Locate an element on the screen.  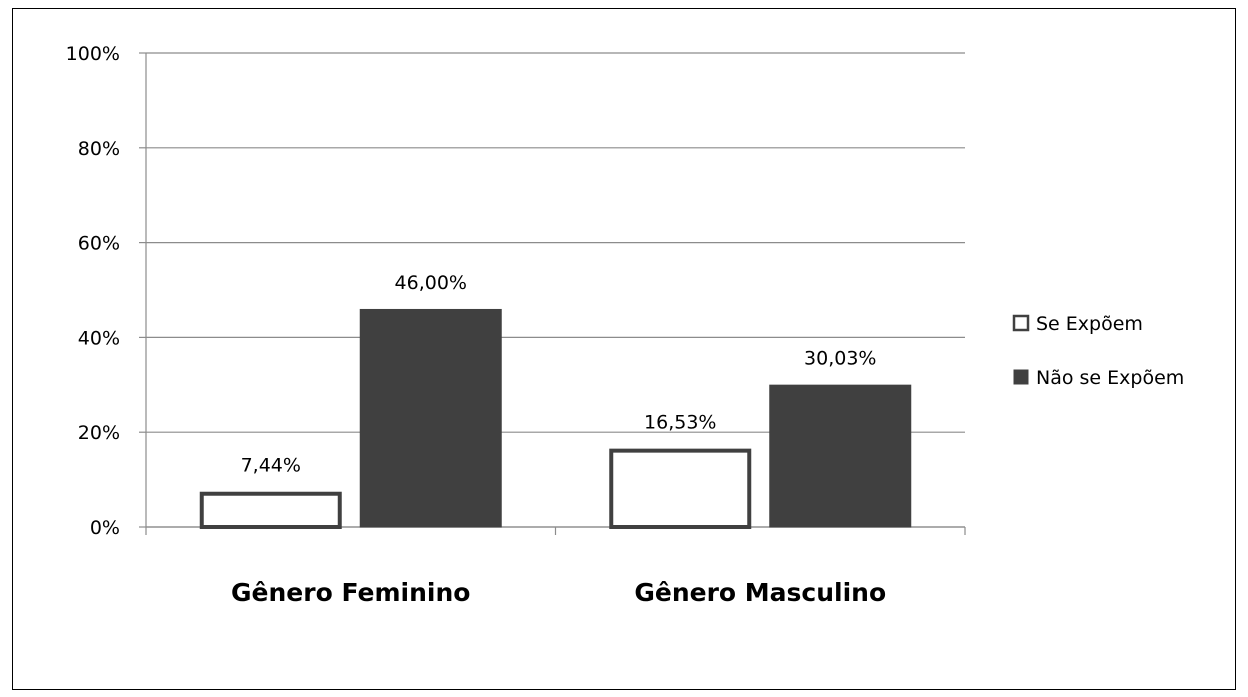
data-label: 7,44% is located at coordinates (271, 466).